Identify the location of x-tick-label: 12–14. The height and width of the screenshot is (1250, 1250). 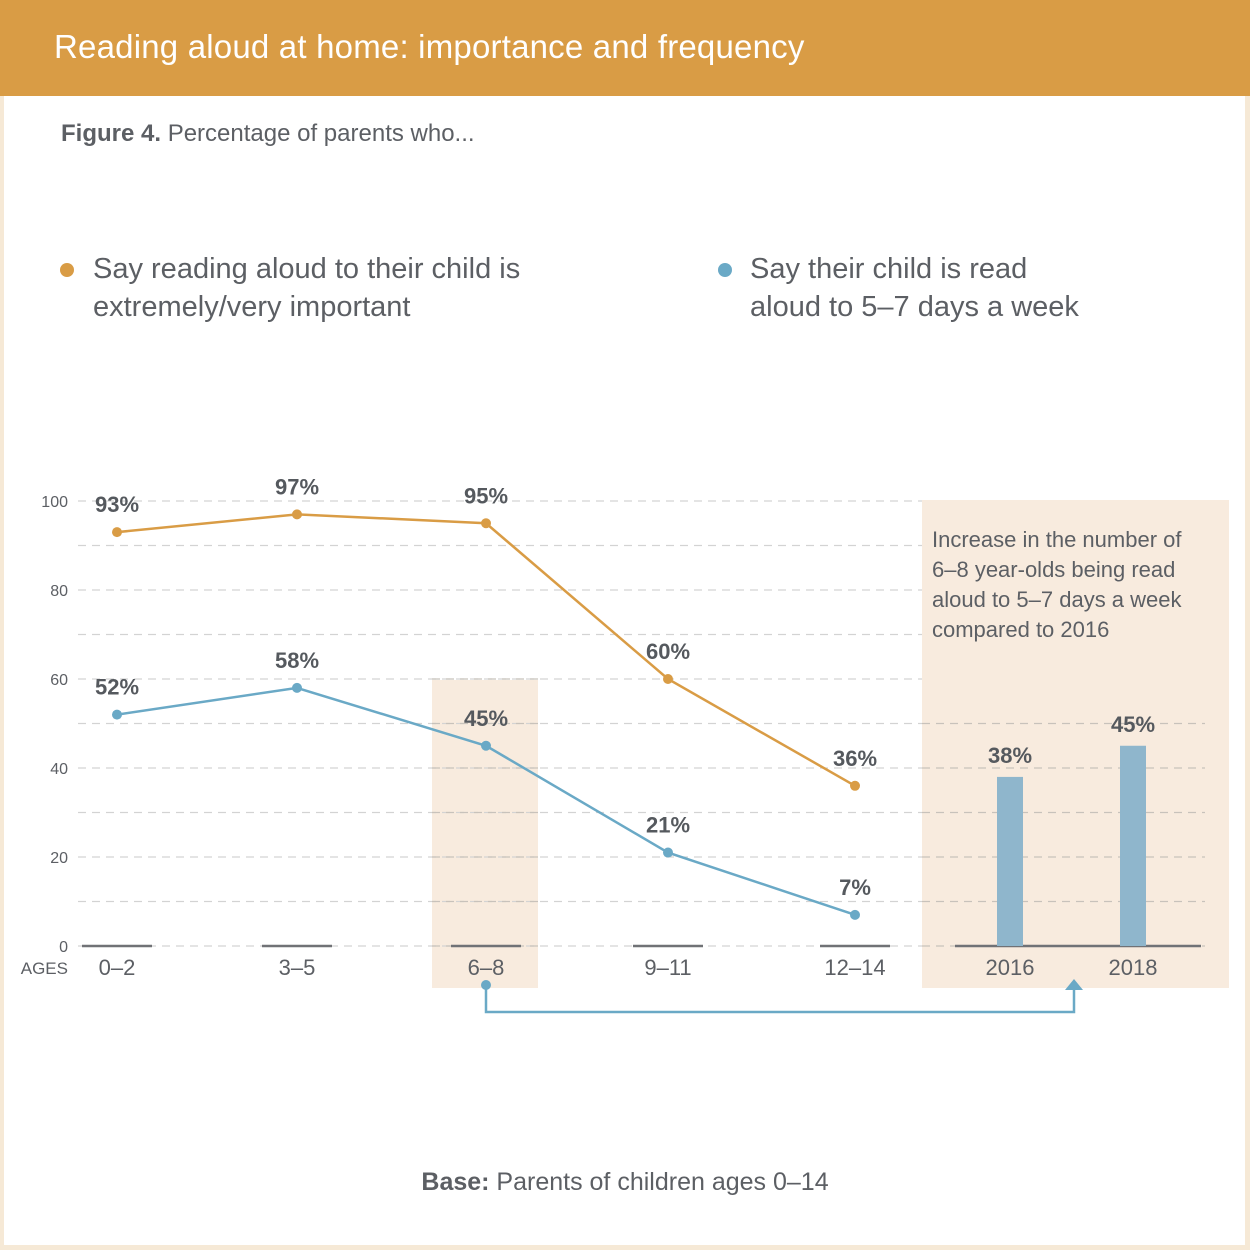
(854, 967).